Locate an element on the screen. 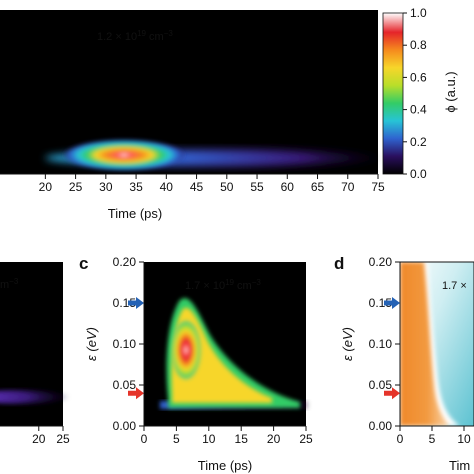 This screenshot has width=474, height=474. panel-c-y-ticks: 0.00 0.05 0.10 0.15 0.20 is located at coordinates (128, 344).